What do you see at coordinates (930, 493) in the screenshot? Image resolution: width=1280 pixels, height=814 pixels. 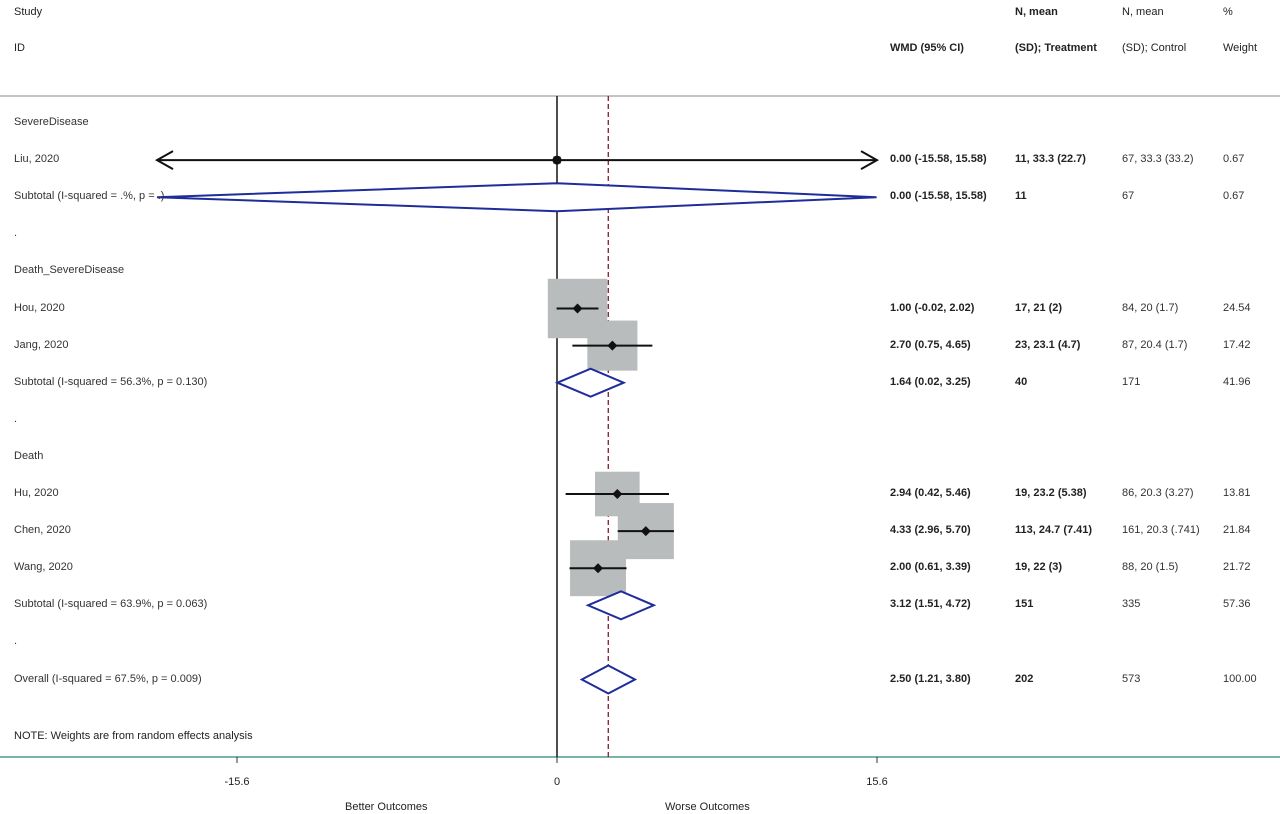 I see `row-estimate: 2.94 (0.42, 5.46)` at bounding box center [930, 493].